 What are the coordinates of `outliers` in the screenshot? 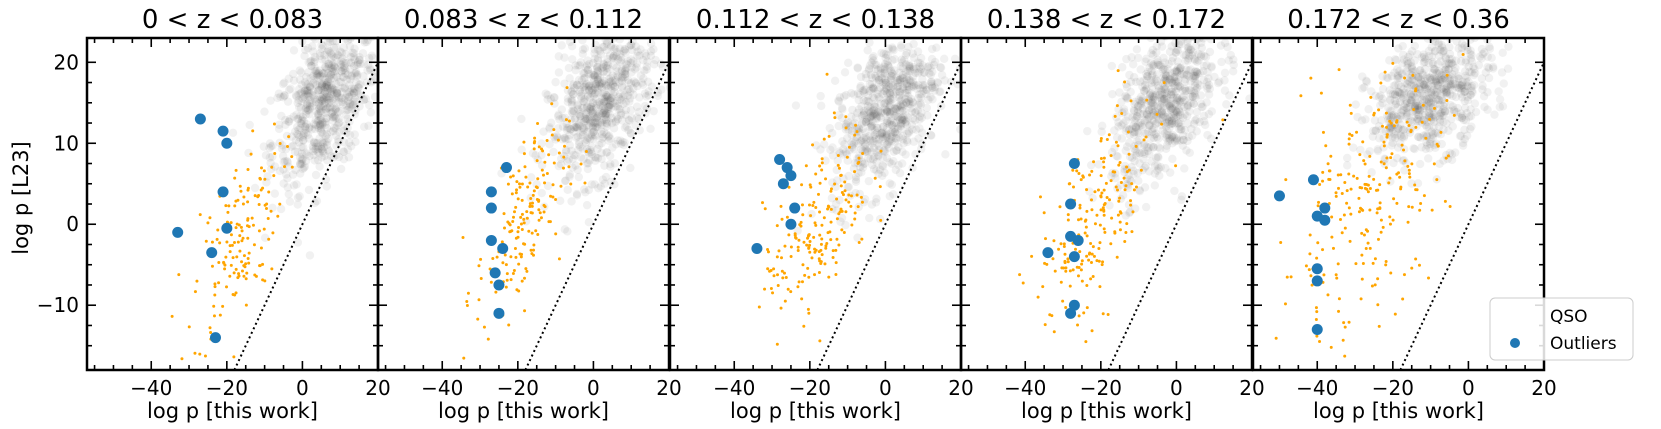 It's located at (202, 228).